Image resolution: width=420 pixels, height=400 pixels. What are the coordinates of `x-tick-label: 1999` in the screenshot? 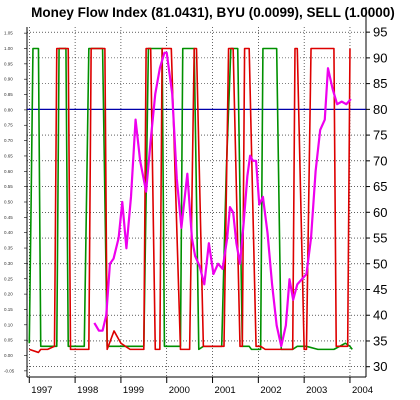 It's located at (133, 390).